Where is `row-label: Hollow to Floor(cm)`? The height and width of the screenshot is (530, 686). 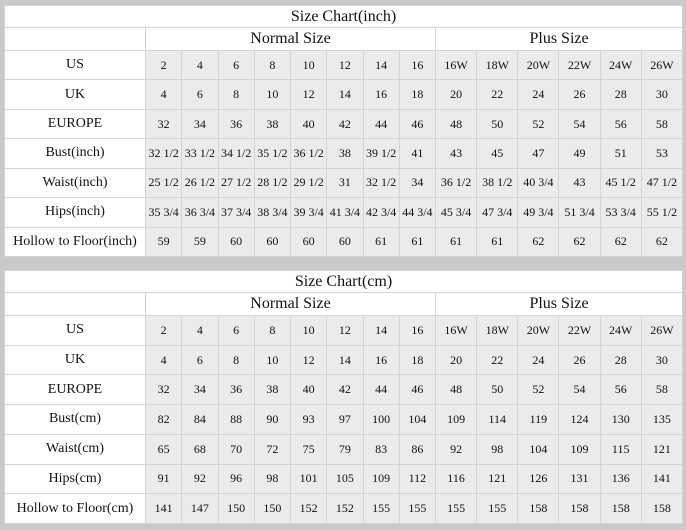
row-label: Hollow to Floor(cm) is located at coordinates (75, 508).